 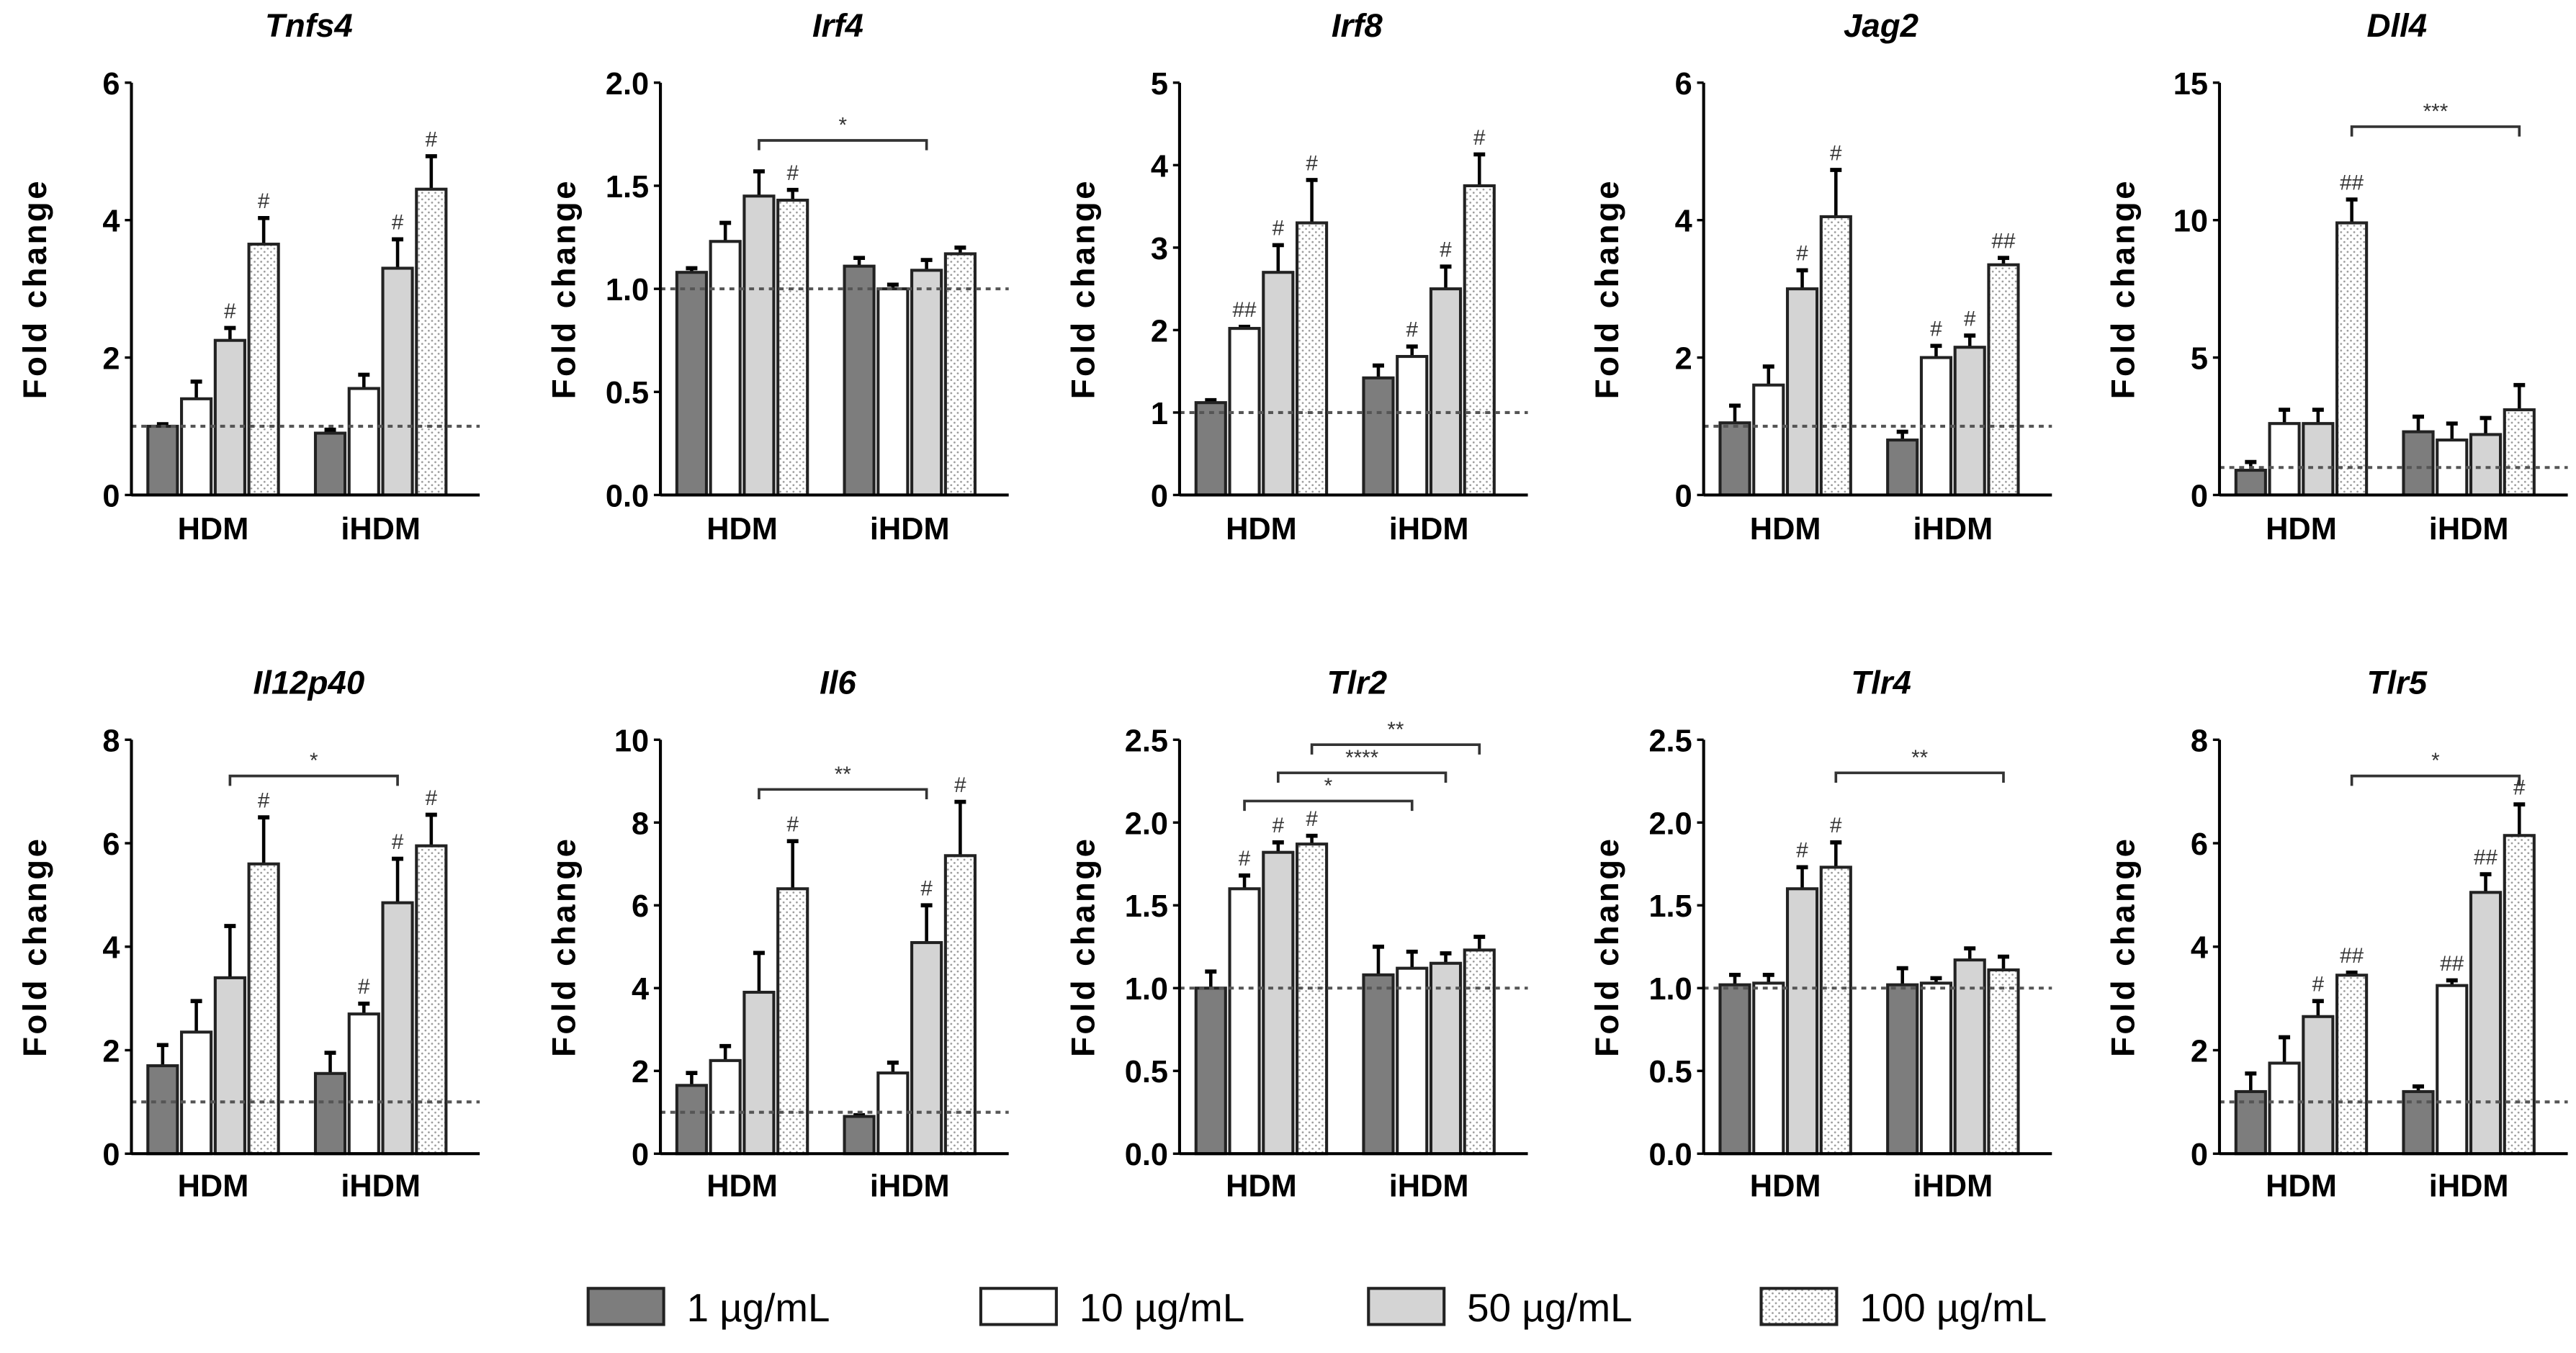 What do you see at coordinates (1734, 459) in the screenshot?
I see `bar-hdm-s0` at bounding box center [1734, 459].